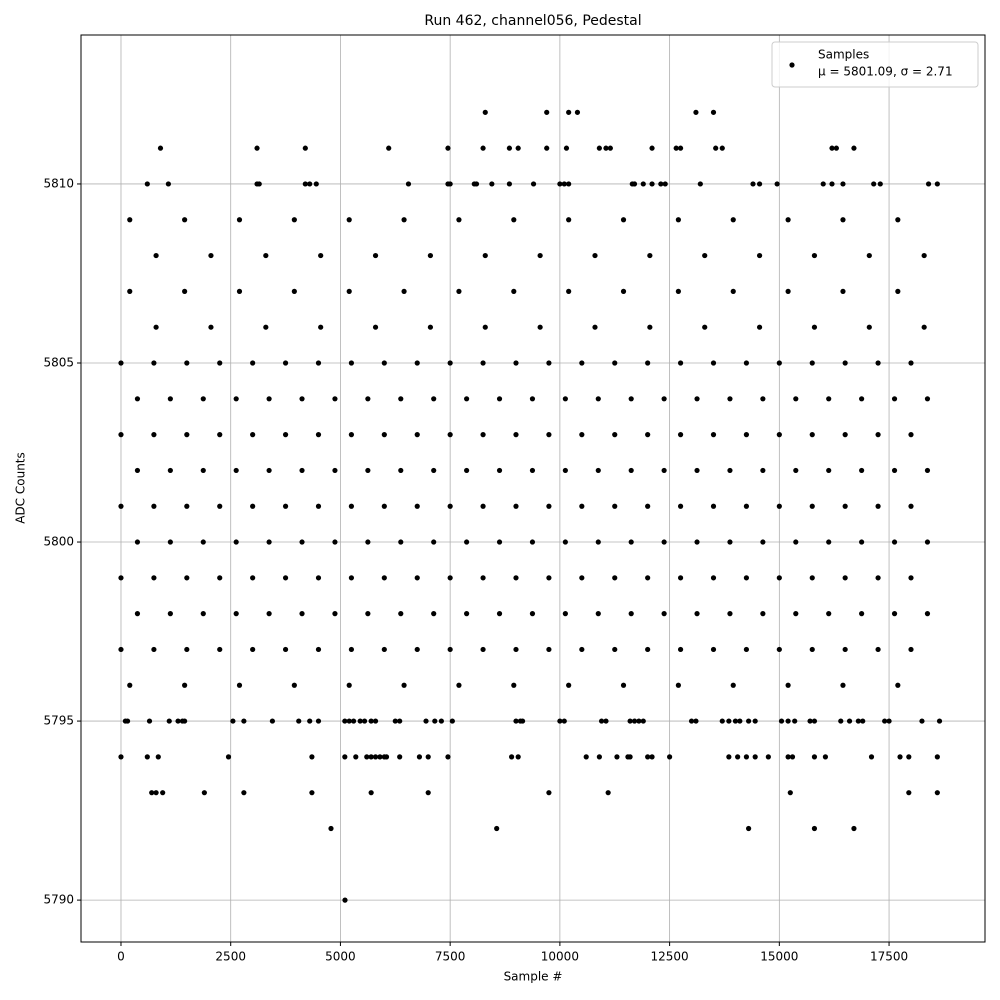  What do you see at coordinates (21, 488) in the screenshot?
I see `y-axis-label: ADC Counts` at bounding box center [21, 488].